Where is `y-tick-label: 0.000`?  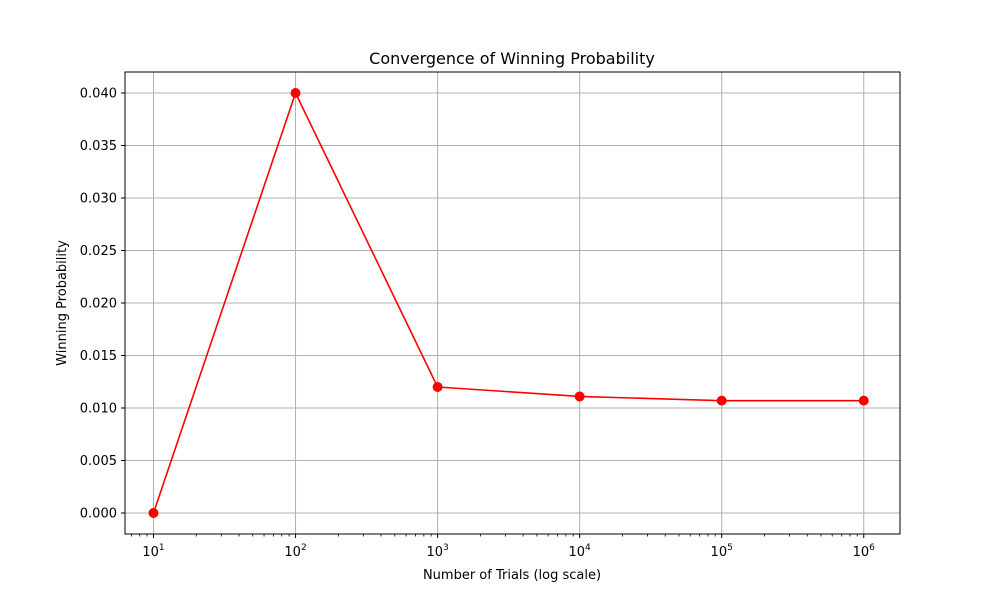
y-tick-label: 0.000 is located at coordinates (98, 514).